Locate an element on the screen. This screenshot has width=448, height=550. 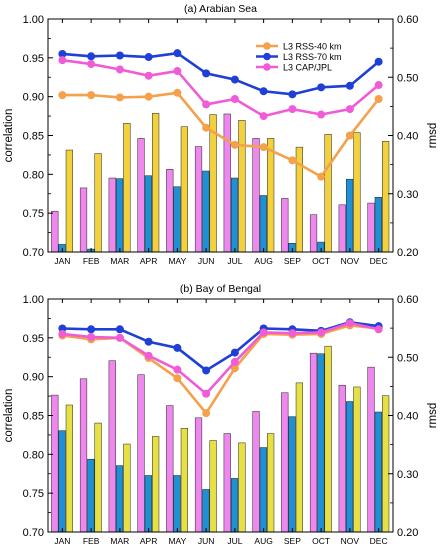
bar-l3-cap-jpl-feb is located at coordinates (83, 455).